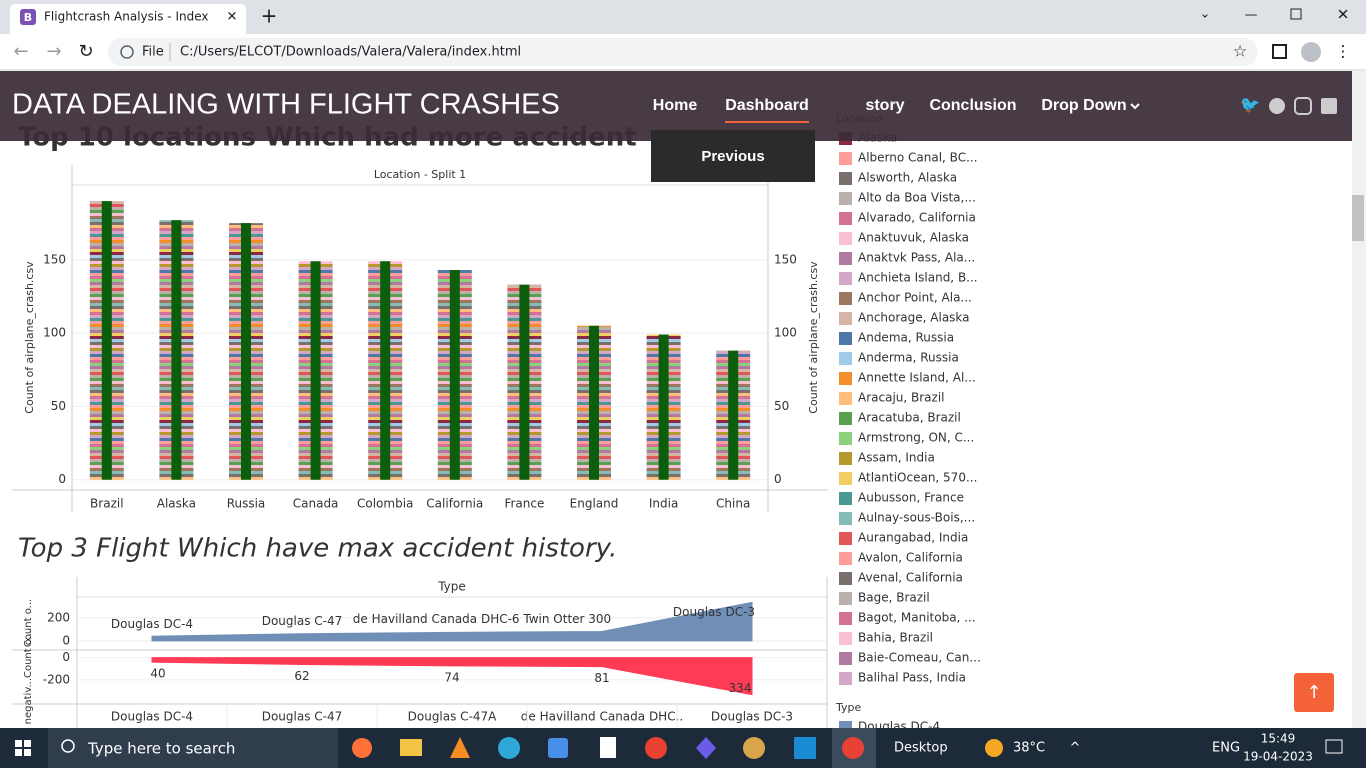  What do you see at coordinates (906, 338) in the screenshot?
I see `legend-label: Andema, Russia` at bounding box center [906, 338].